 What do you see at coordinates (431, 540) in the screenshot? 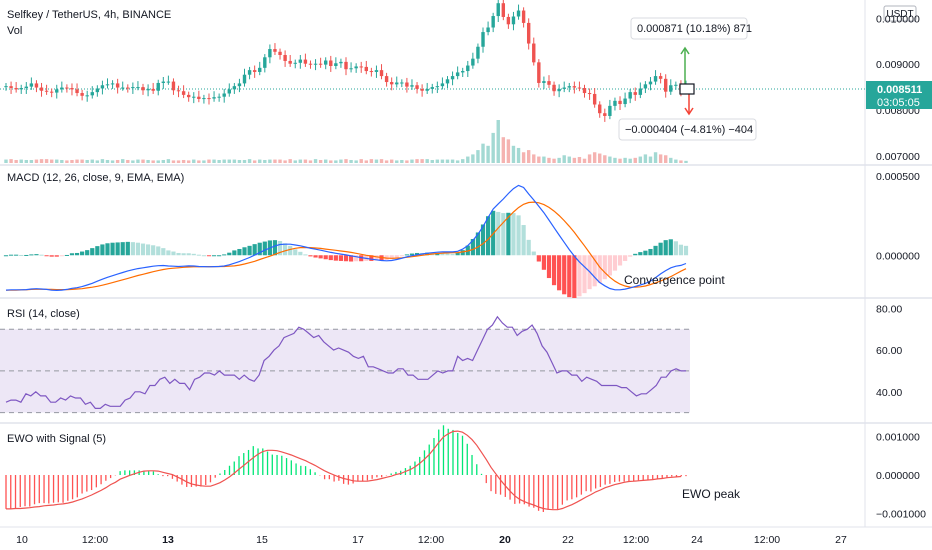
I see `time-axis: 10 12:00 13 15 17 12:00 20 22 12:00 24 12:00 27` at bounding box center [431, 540].